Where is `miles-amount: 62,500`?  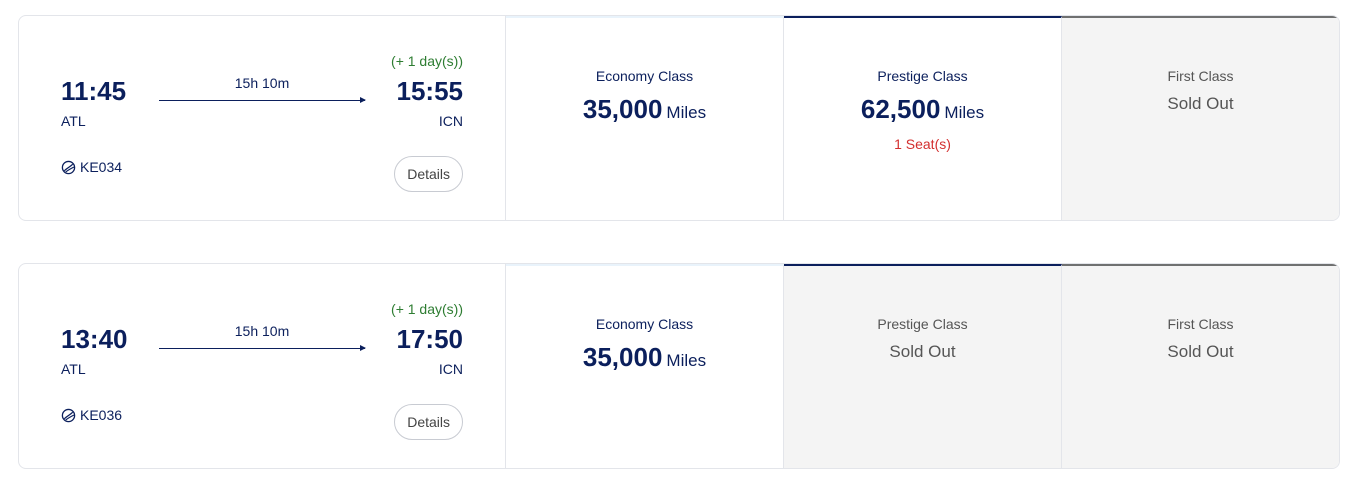
miles-amount: 62,500 is located at coordinates (900, 109).